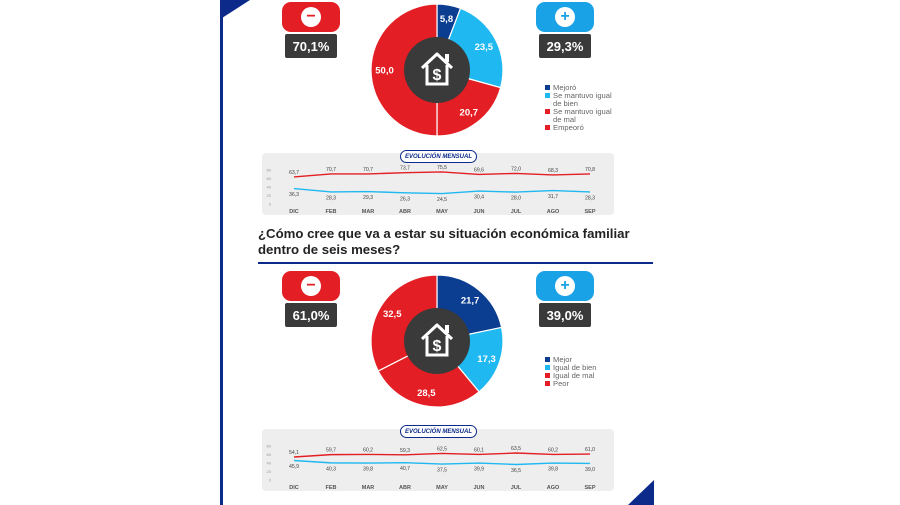 This screenshot has height=505, width=900. Describe the element at coordinates (438, 156) in the screenshot. I see `evolution-title-1: EVOLUCIÓN MENSUAL` at that location.